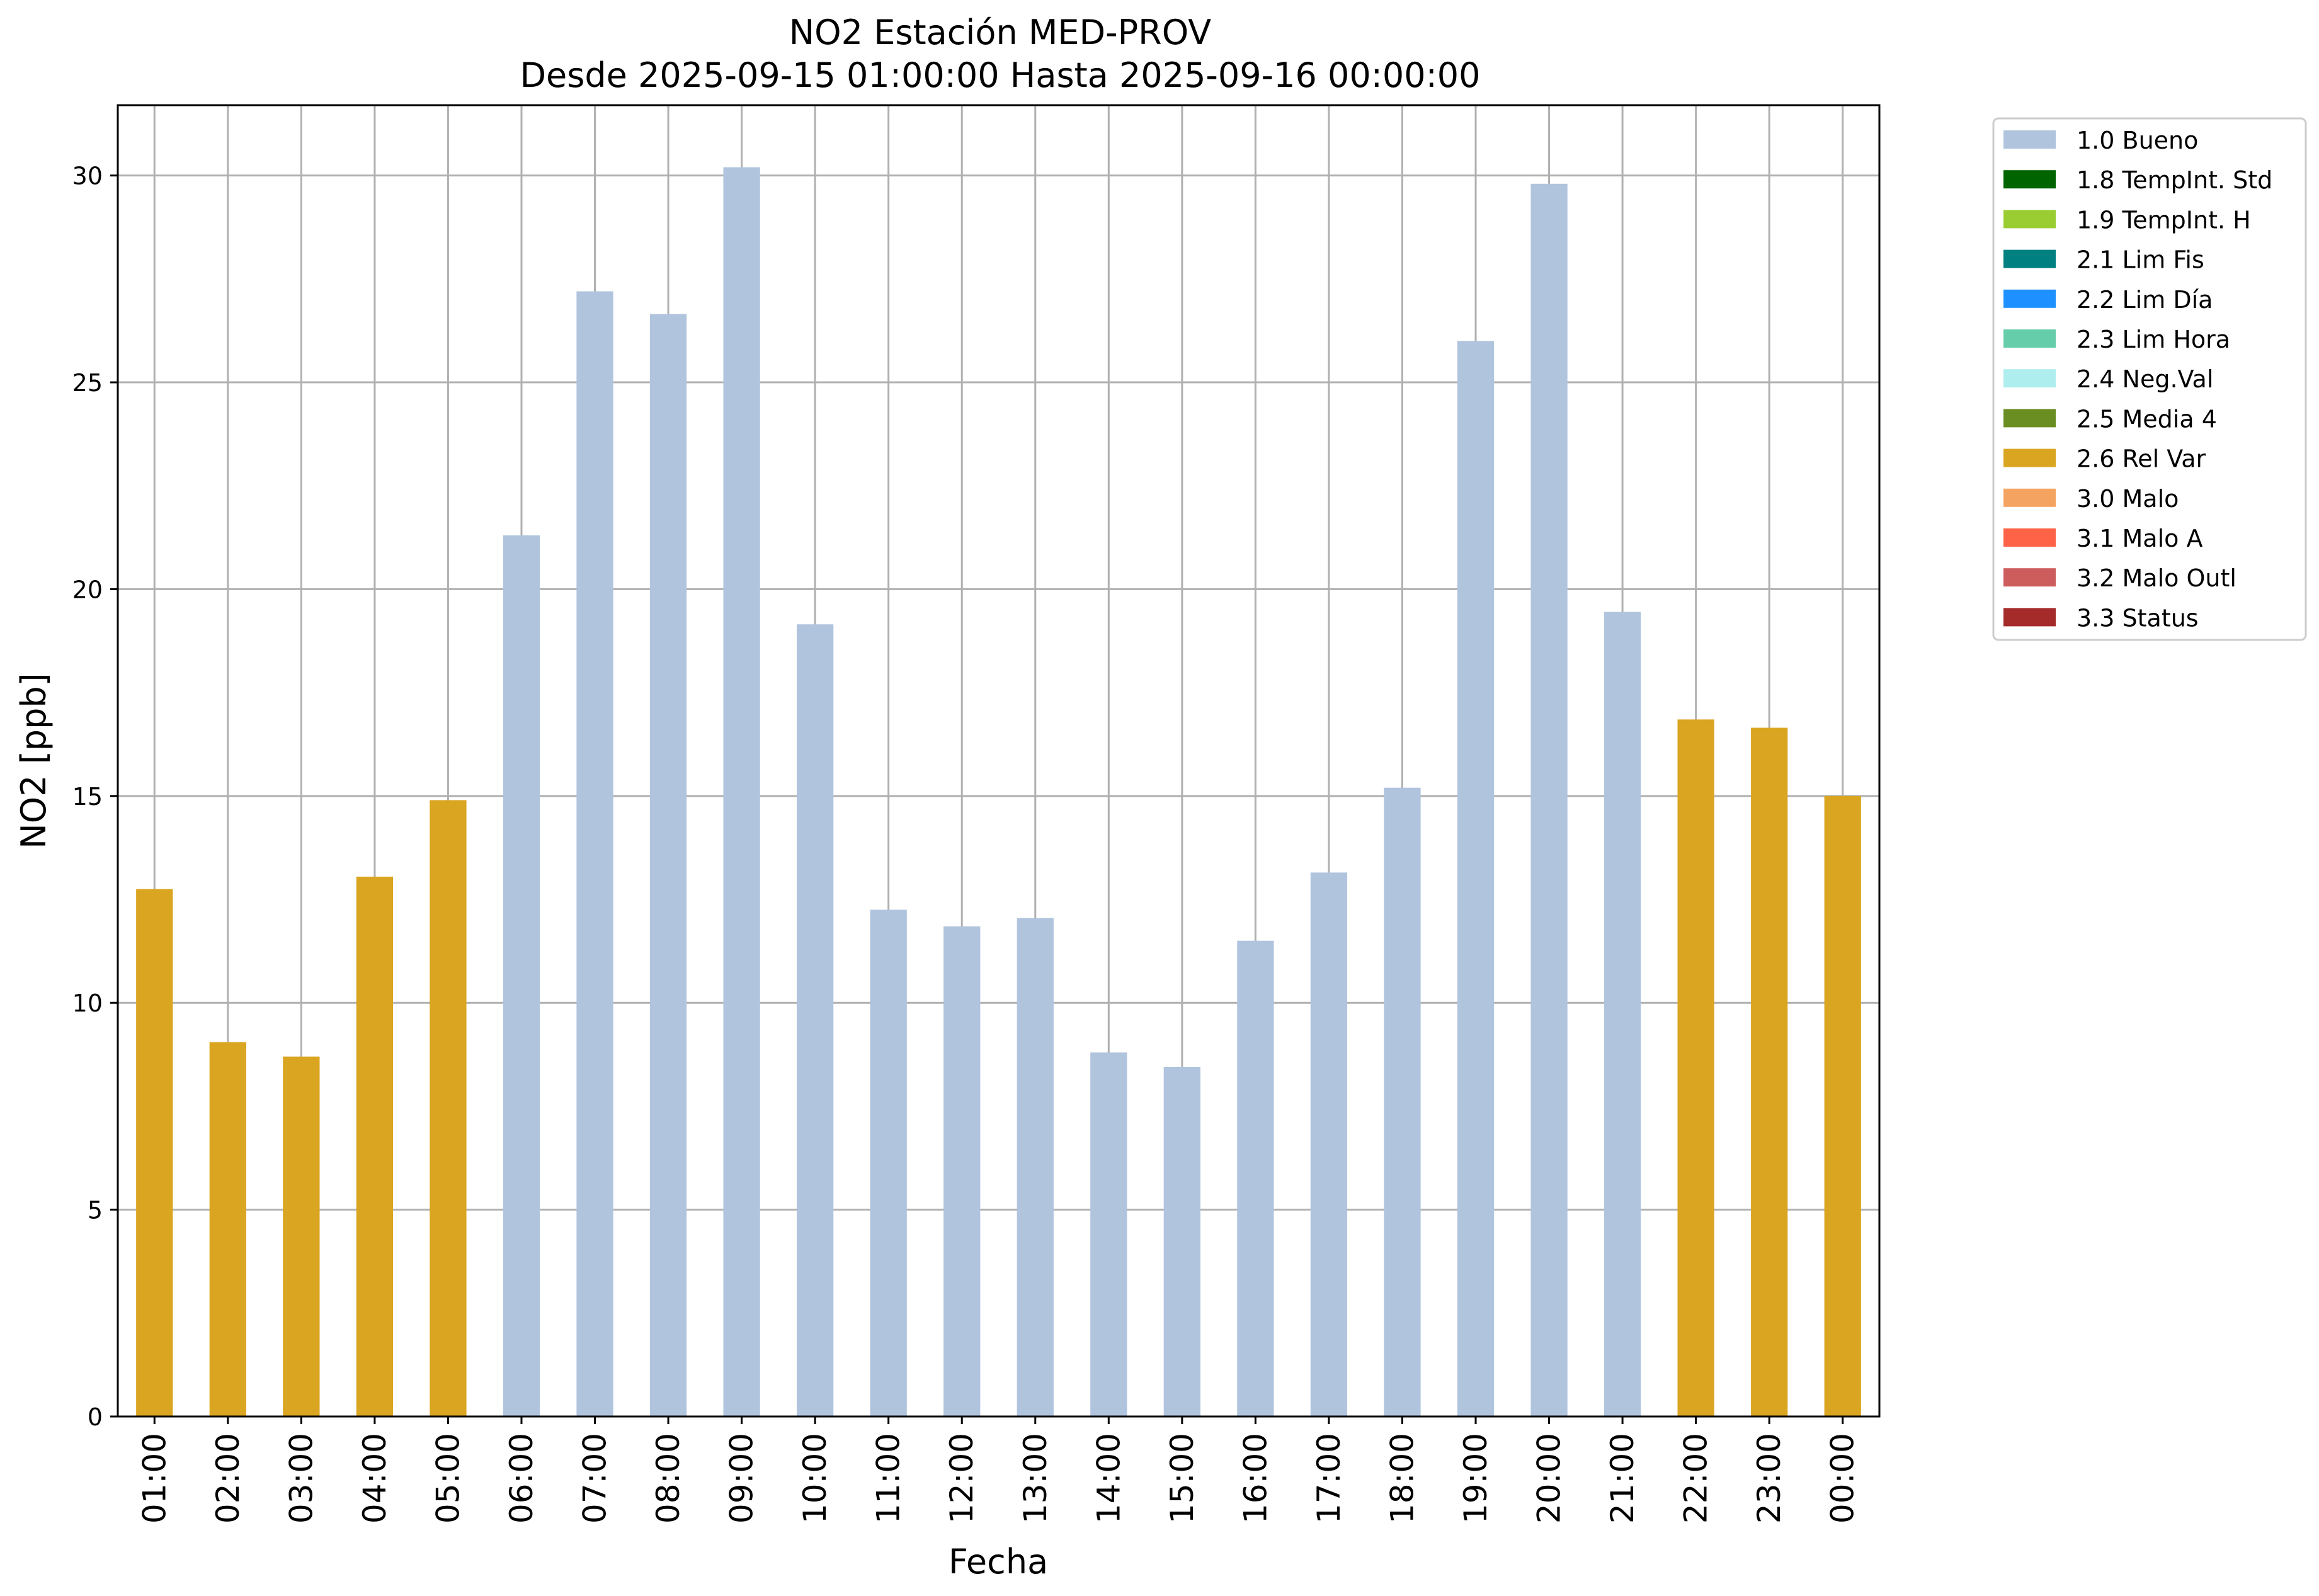 The image size is (2319, 1596). Describe the element at coordinates (2174, 180) in the screenshot. I see `legend-label: 1.8 TempInt. Std` at that location.